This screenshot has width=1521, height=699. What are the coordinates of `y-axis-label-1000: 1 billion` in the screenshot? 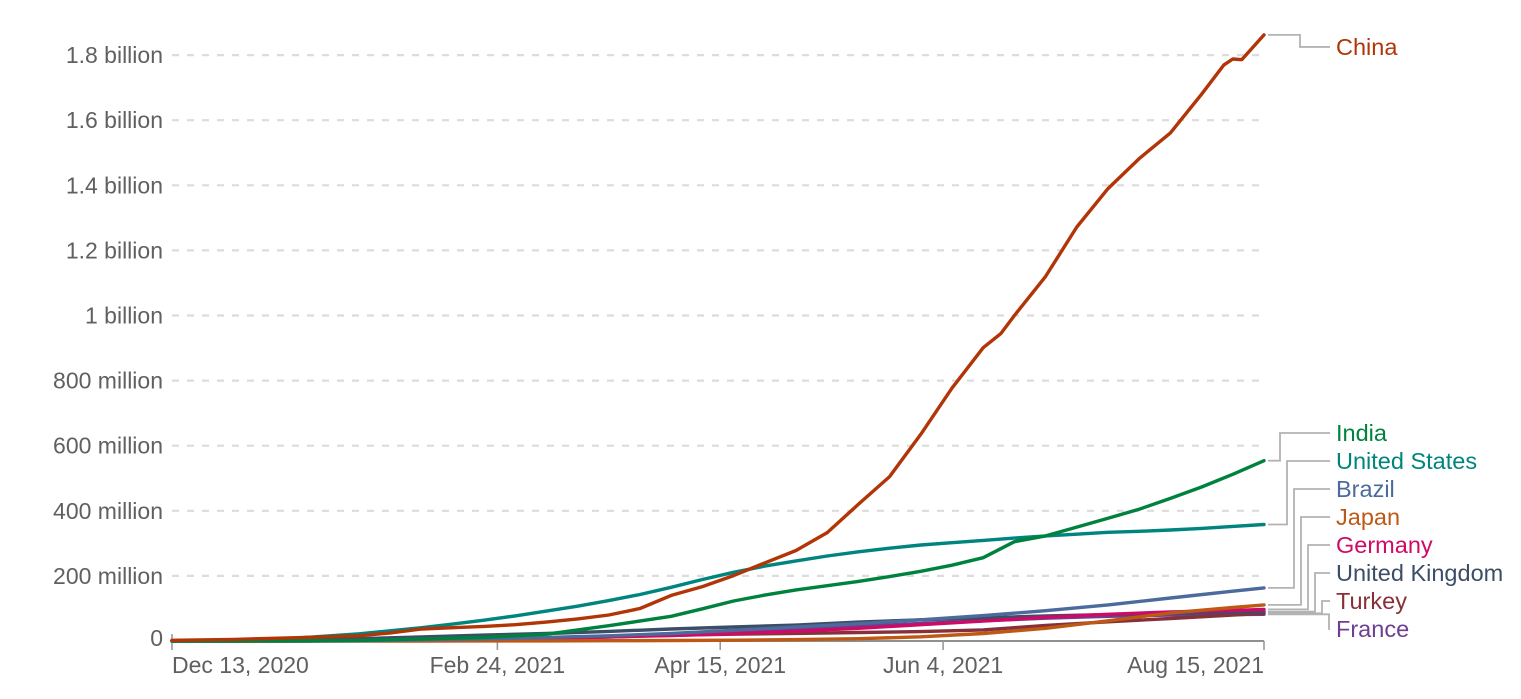 It's located at (124, 316).